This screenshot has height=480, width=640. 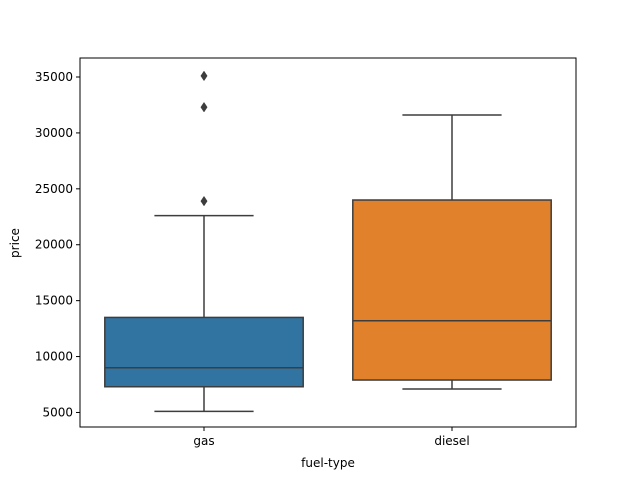 What do you see at coordinates (57, 412) in the screenshot?
I see `y-tick-label: 5000` at bounding box center [57, 412].